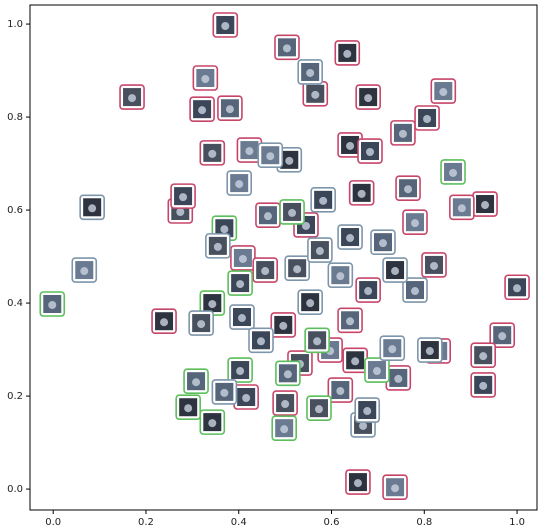  What do you see at coordinates (15, 210) in the screenshot?
I see `y-tick-label: 0.6` at bounding box center [15, 210].